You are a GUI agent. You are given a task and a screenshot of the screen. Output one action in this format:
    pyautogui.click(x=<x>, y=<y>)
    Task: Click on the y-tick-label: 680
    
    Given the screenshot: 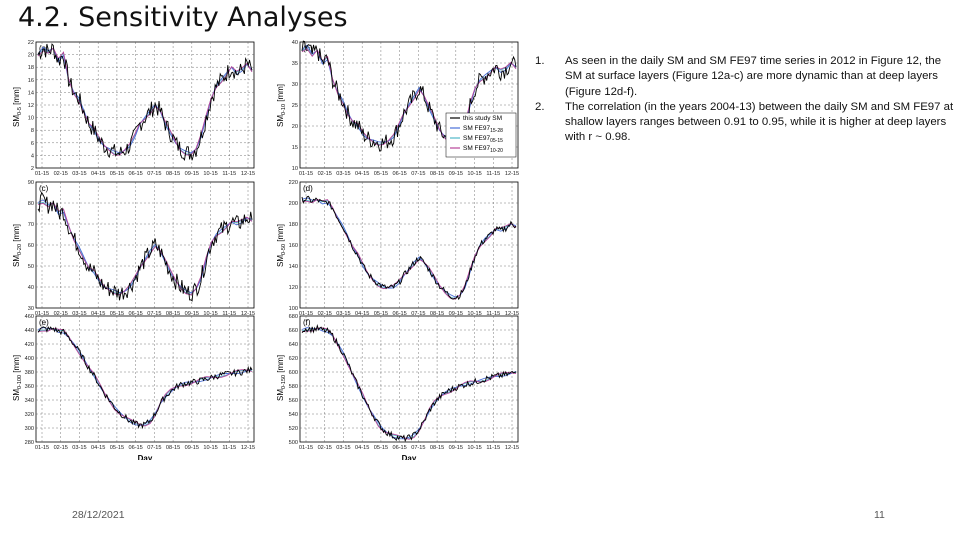 What is the action you would take?
    pyautogui.click(x=293, y=317)
    